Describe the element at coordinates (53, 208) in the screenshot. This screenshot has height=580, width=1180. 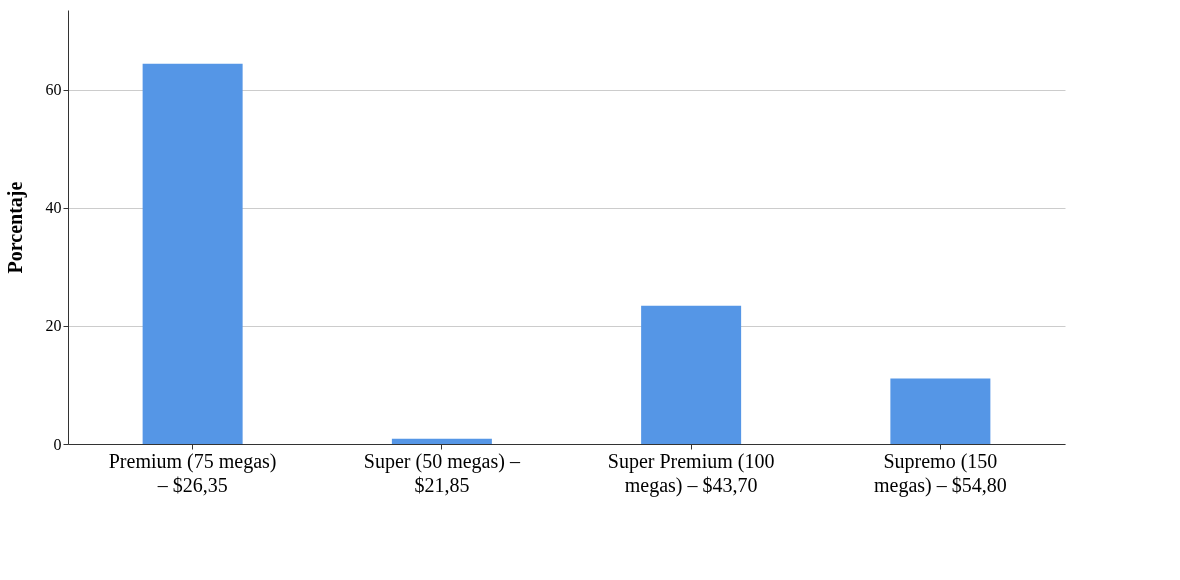
I see `y-tick-label: 40` at that location.